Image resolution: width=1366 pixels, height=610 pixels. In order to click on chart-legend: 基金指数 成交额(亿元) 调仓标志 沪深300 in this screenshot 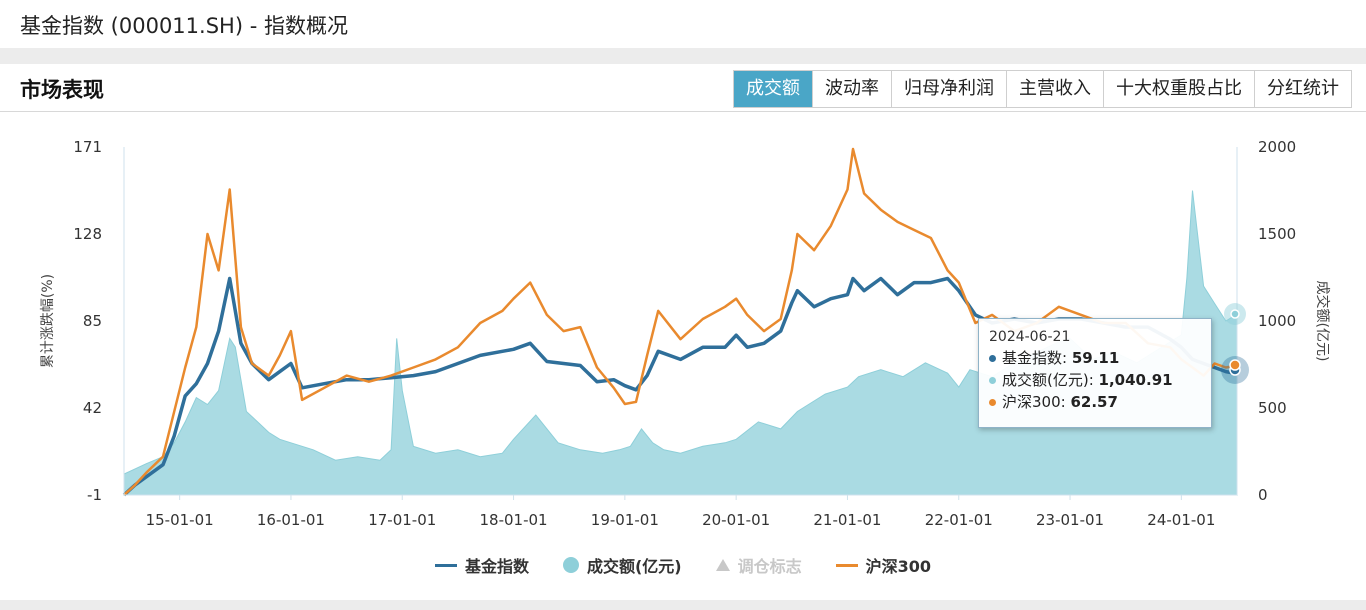, I will do `click(683, 565)`.